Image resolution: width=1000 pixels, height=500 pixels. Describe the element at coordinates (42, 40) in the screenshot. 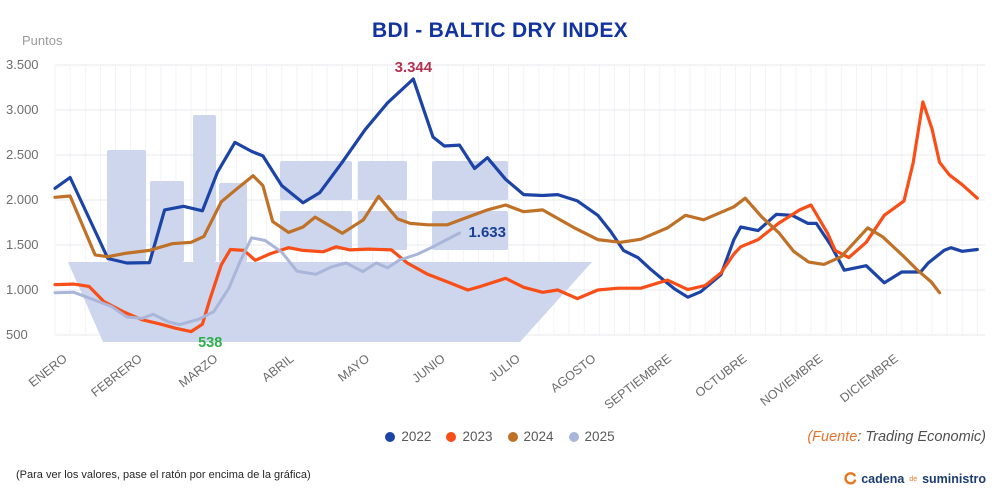

I see `y-axis-unit-label: Puntos` at that location.